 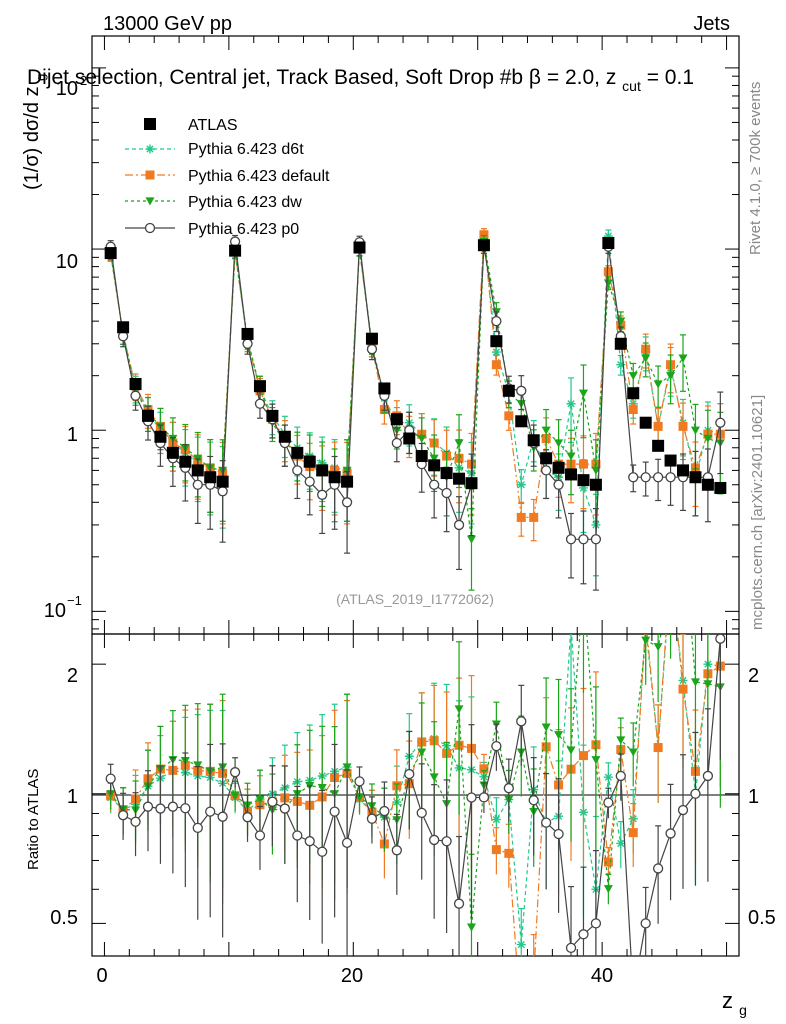 I want to click on cut-text: = 2.0, z, so click(x=581, y=77).